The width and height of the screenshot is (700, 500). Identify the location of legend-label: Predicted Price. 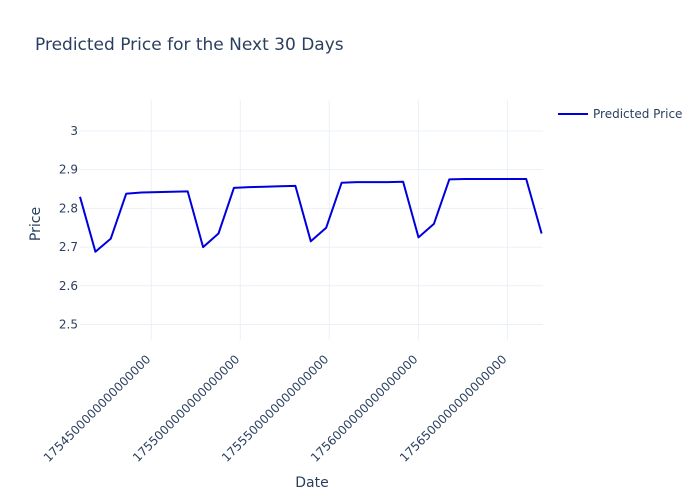
(637, 114).